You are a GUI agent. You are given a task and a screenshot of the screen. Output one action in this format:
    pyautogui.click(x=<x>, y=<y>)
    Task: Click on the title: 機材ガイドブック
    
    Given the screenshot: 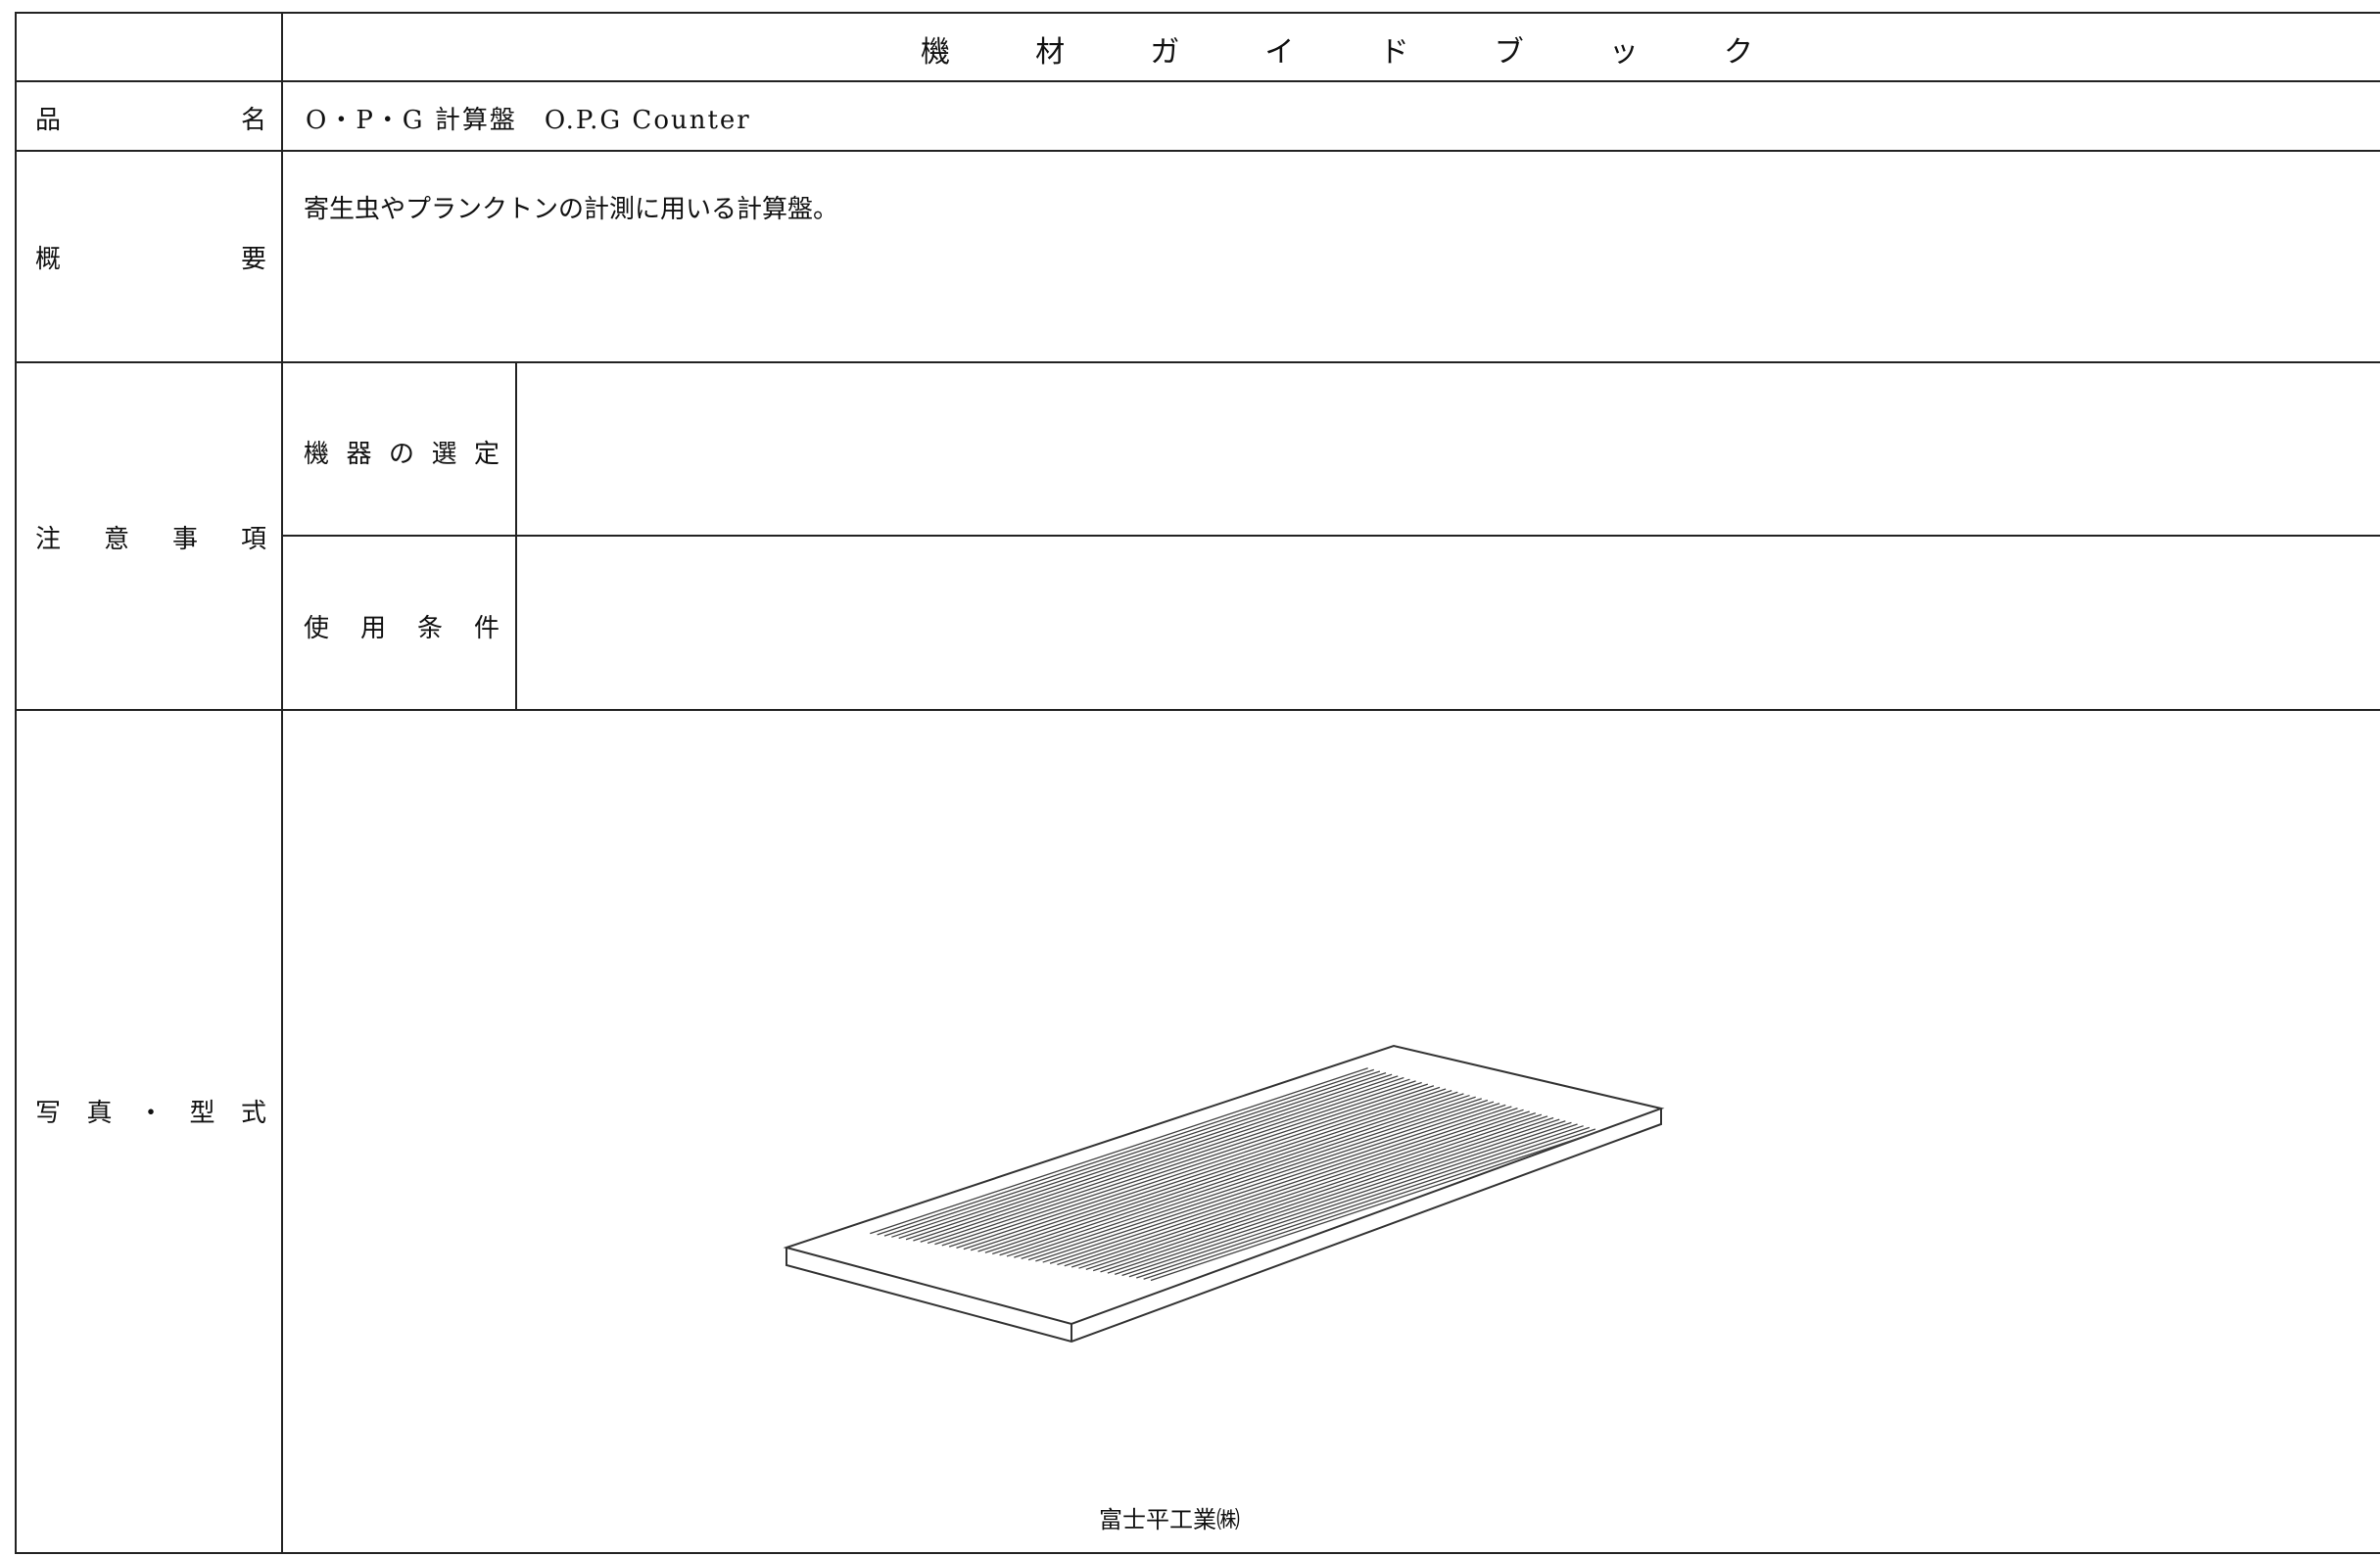 What is the action you would take?
    pyautogui.click(x=1337, y=52)
    